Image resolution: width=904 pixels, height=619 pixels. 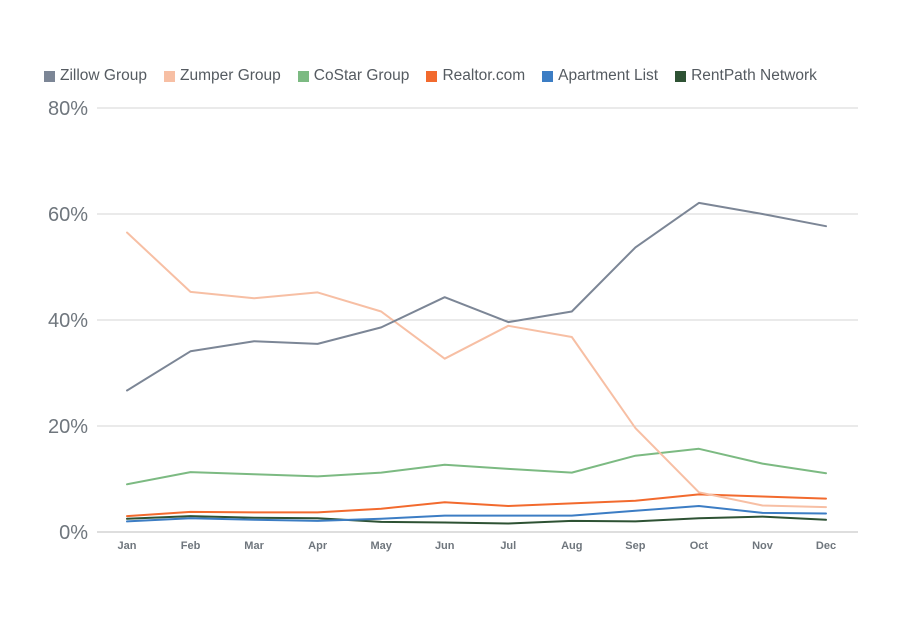 What do you see at coordinates (230, 75) in the screenshot?
I see `legend-label: Zumper Group` at bounding box center [230, 75].